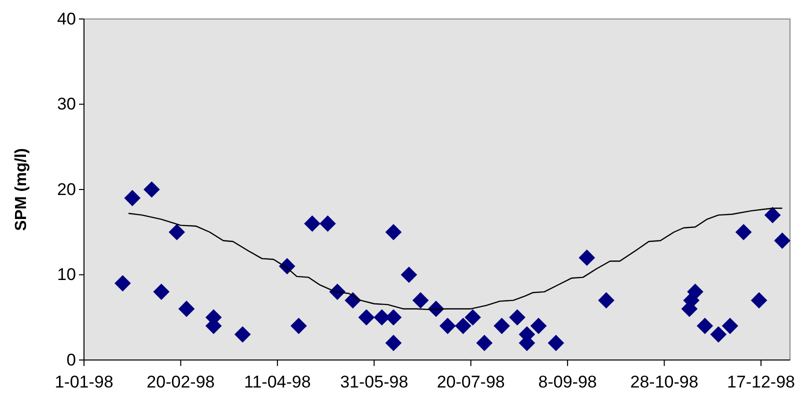 This screenshot has width=811, height=403. Describe the element at coordinates (470, 382) in the screenshot. I see `x-tick-label: 20-07-98` at that location.